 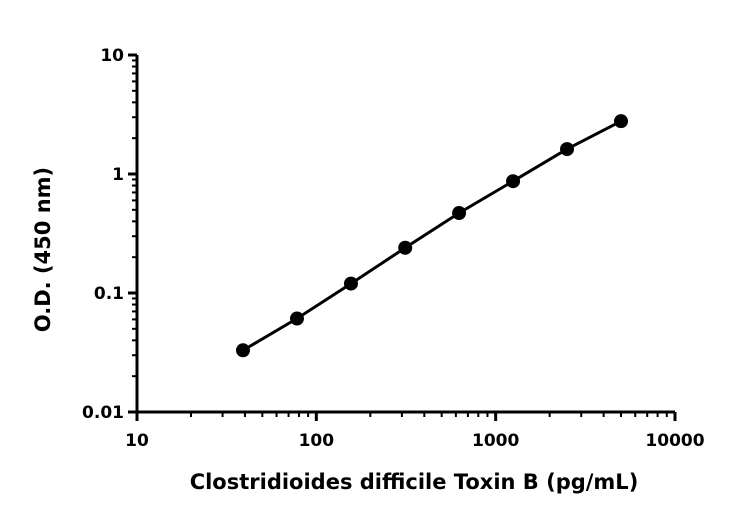 What do you see at coordinates (317, 441) in the screenshot?
I see `x-tick-label: 100` at bounding box center [317, 441].